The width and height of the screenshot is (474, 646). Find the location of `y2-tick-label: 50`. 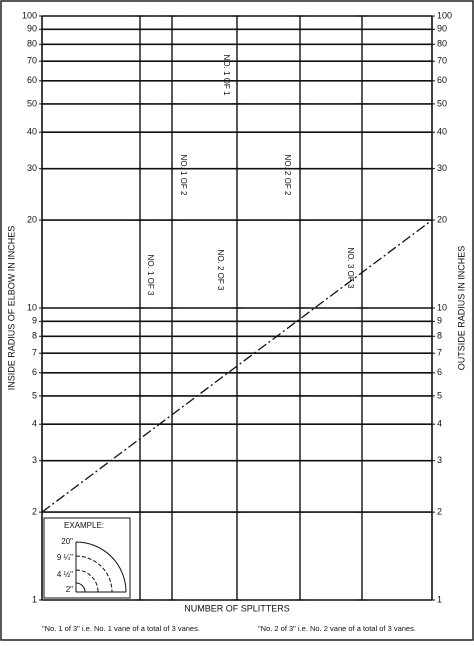

y2-tick-label: 50 is located at coordinates (442, 103).